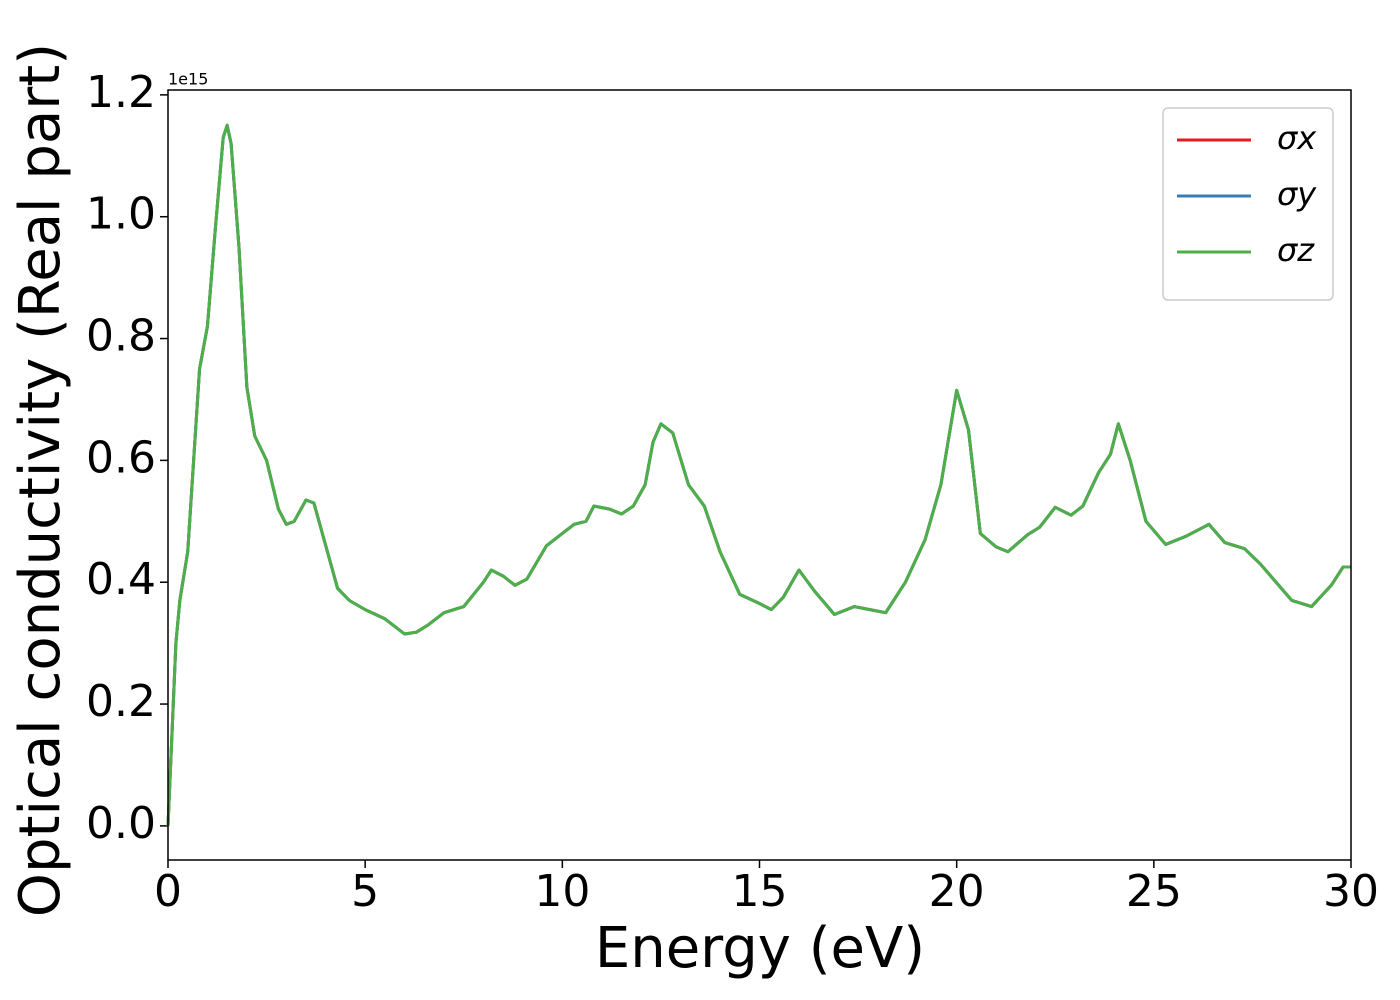  Describe the element at coordinates (121, 823) in the screenshot. I see `y-tick-label: 0.0` at that location.